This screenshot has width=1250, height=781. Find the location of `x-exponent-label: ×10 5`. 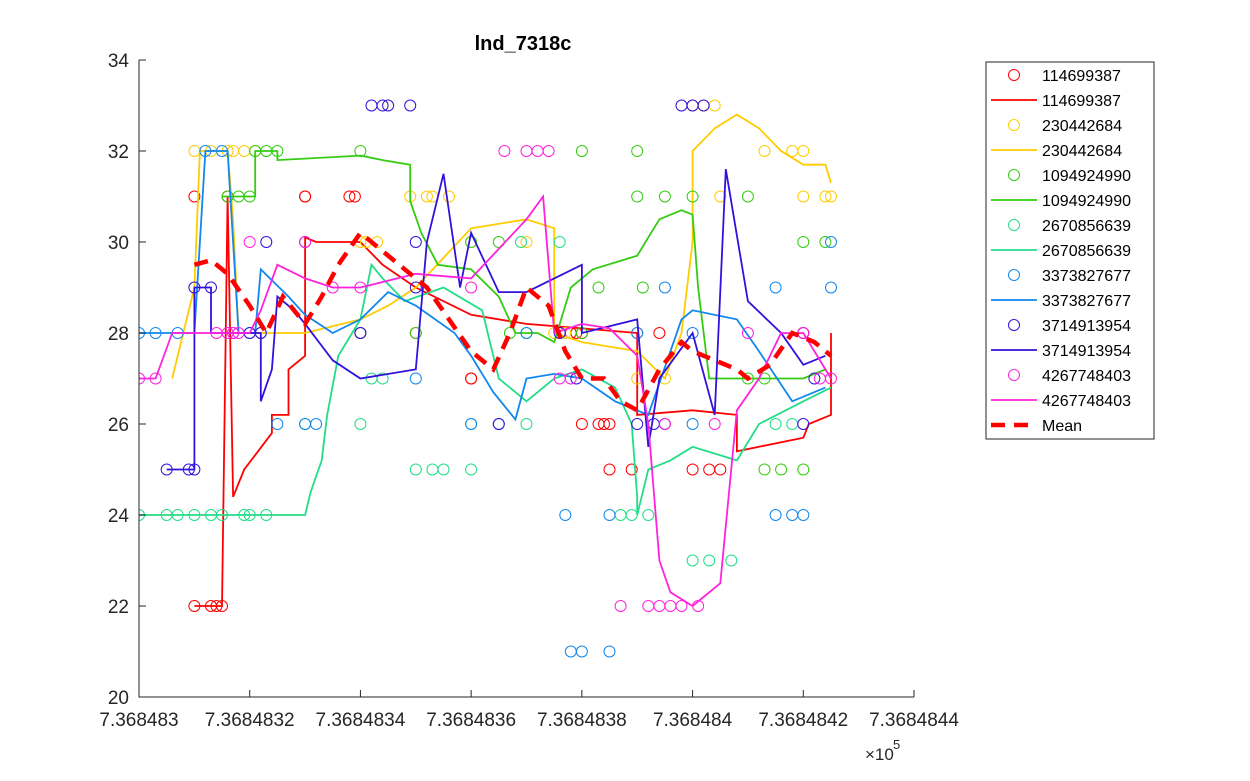

x-exponent-label: ×10 5 is located at coordinates (882, 750).